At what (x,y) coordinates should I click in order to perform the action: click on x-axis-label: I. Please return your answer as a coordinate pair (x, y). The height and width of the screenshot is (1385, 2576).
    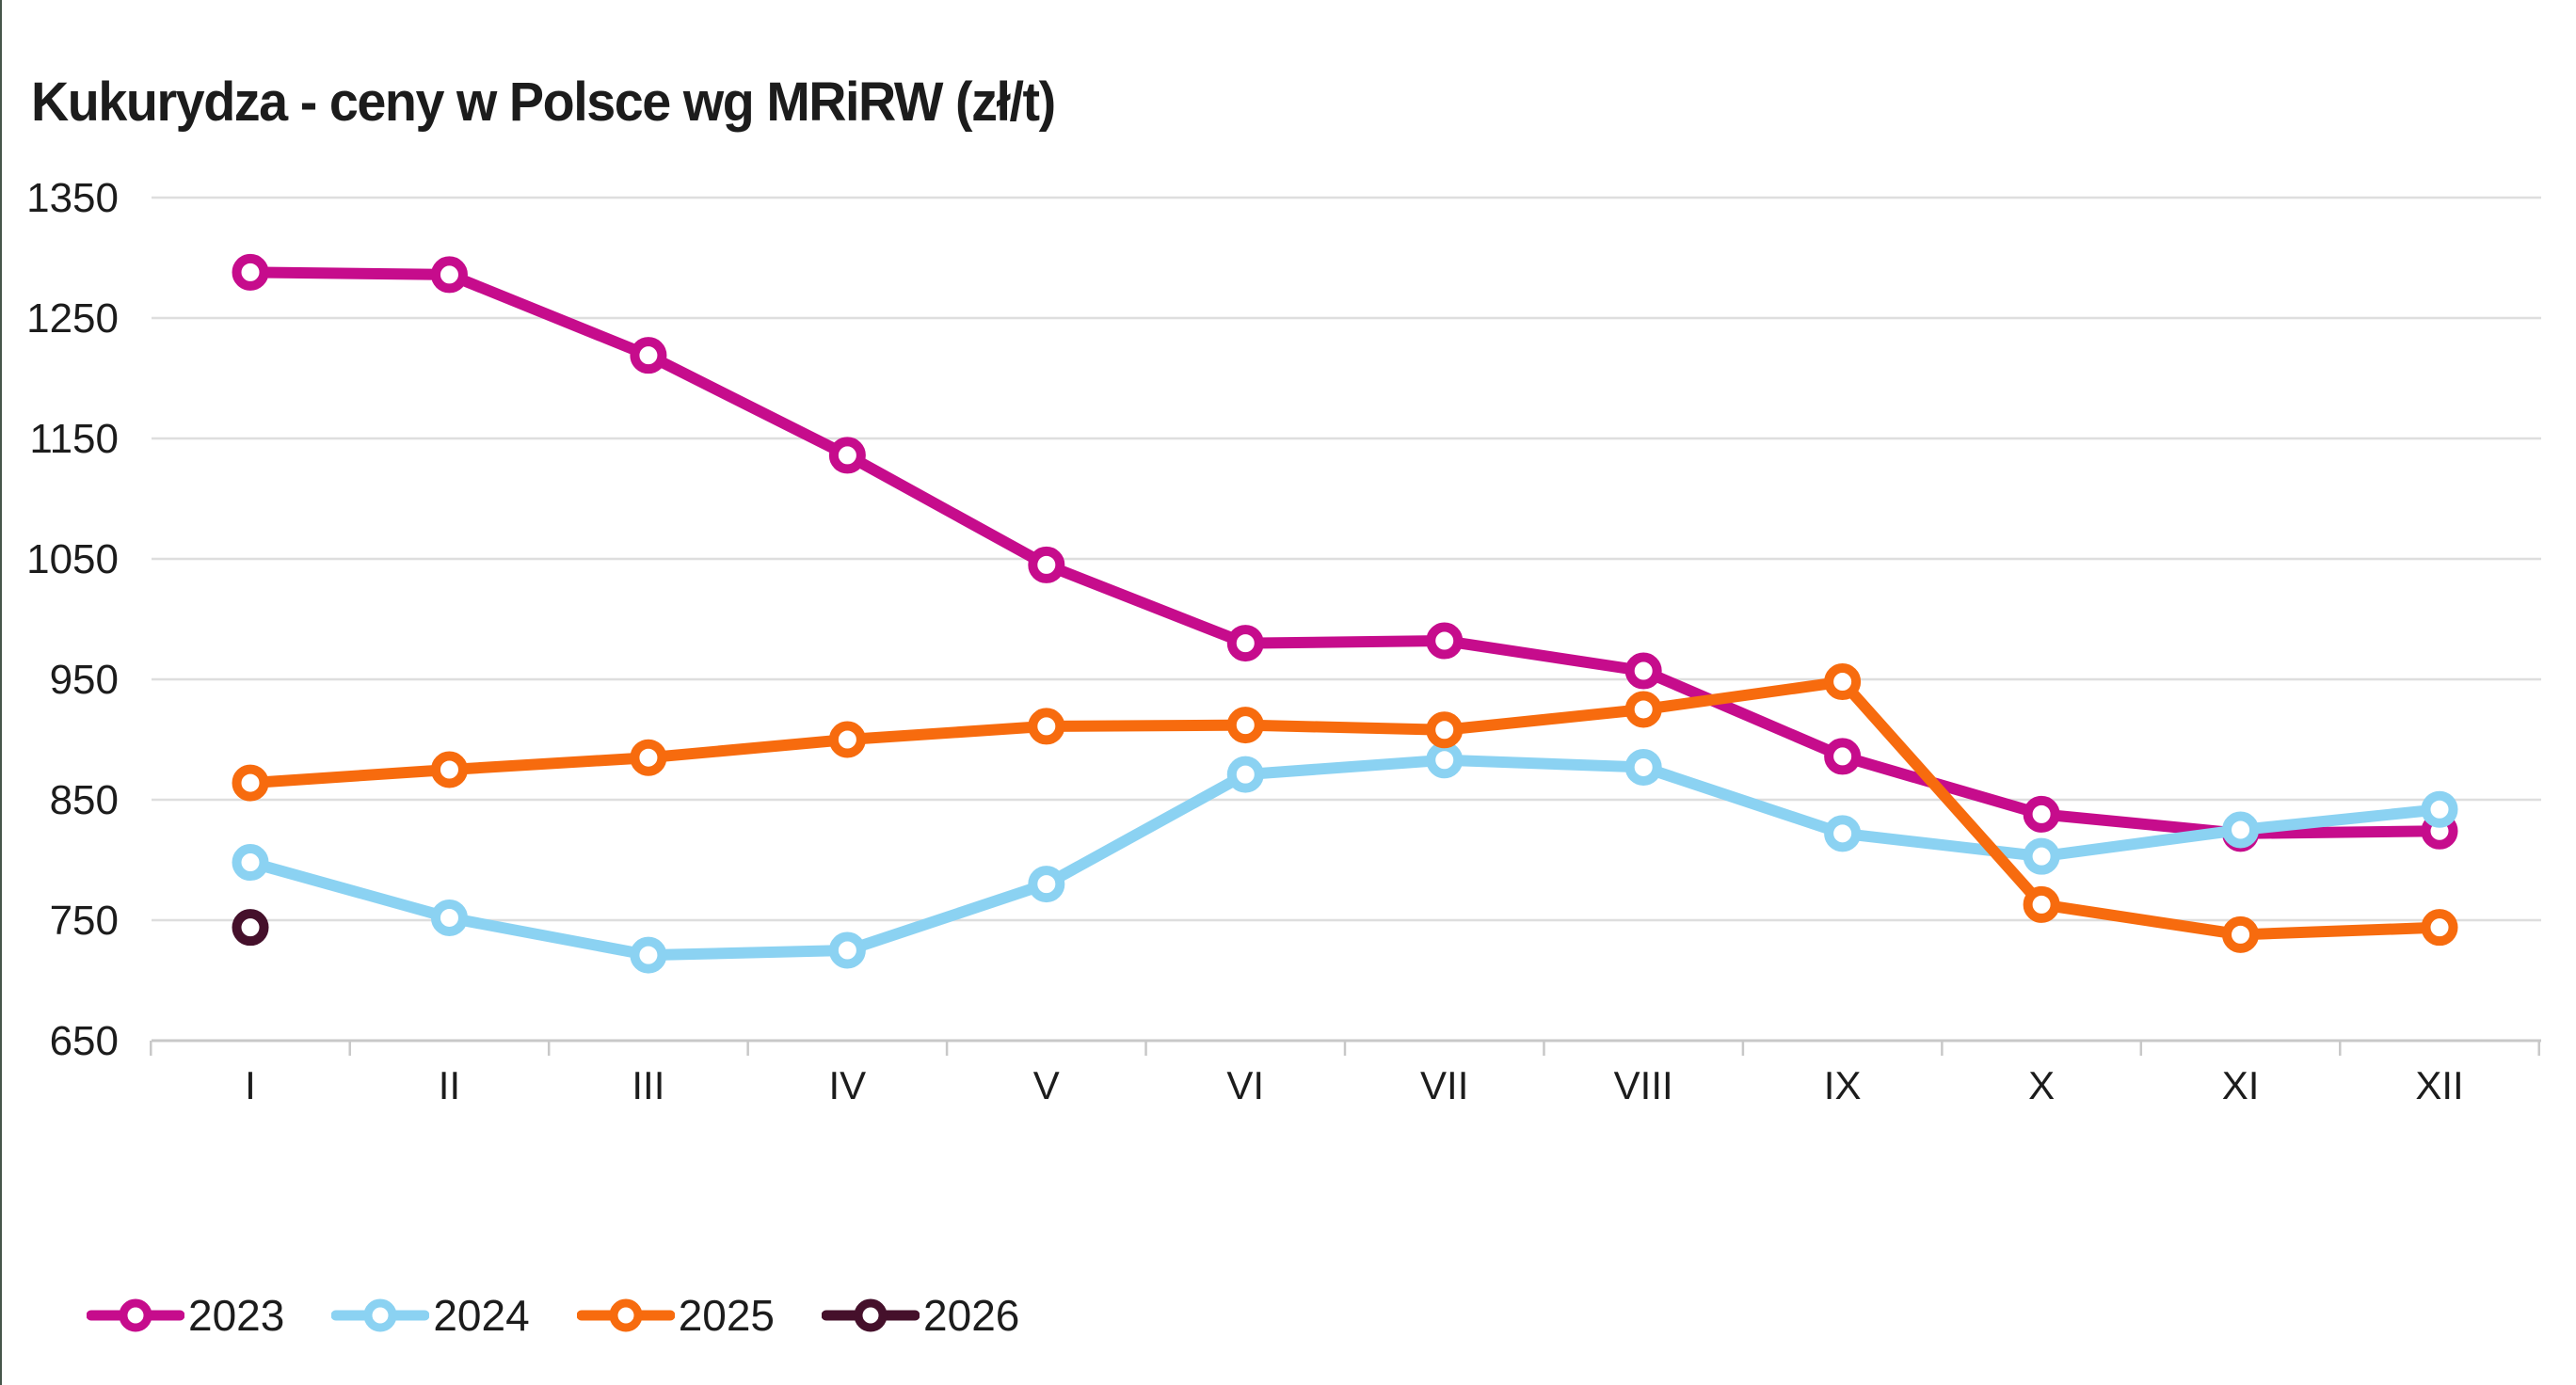
    Looking at the image, I should click on (250, 1085).